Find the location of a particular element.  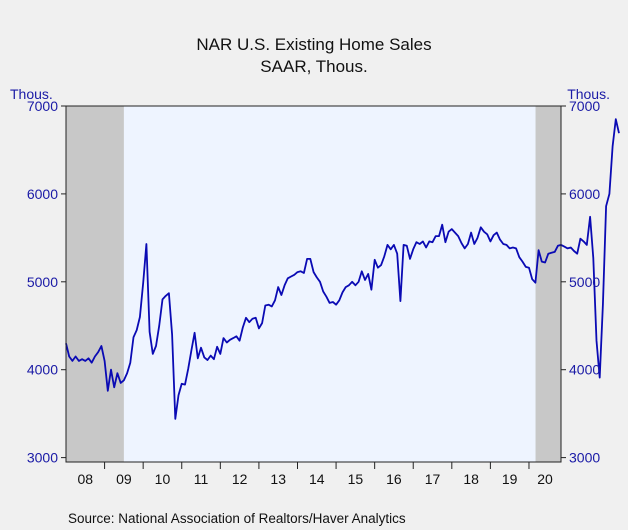

x-tick-label: 08 is located at coordinates (86, 479).